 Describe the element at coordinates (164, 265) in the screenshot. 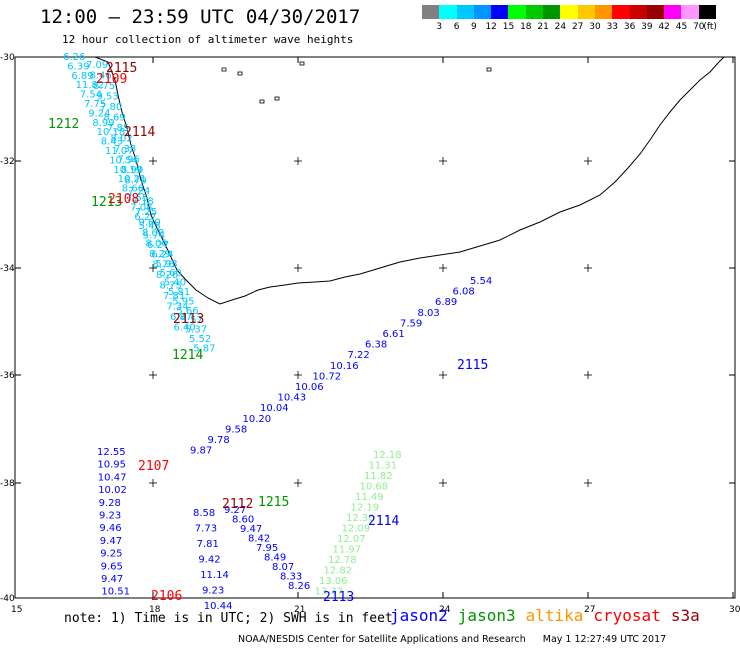

I see `swh-value: 8.76` at that location.